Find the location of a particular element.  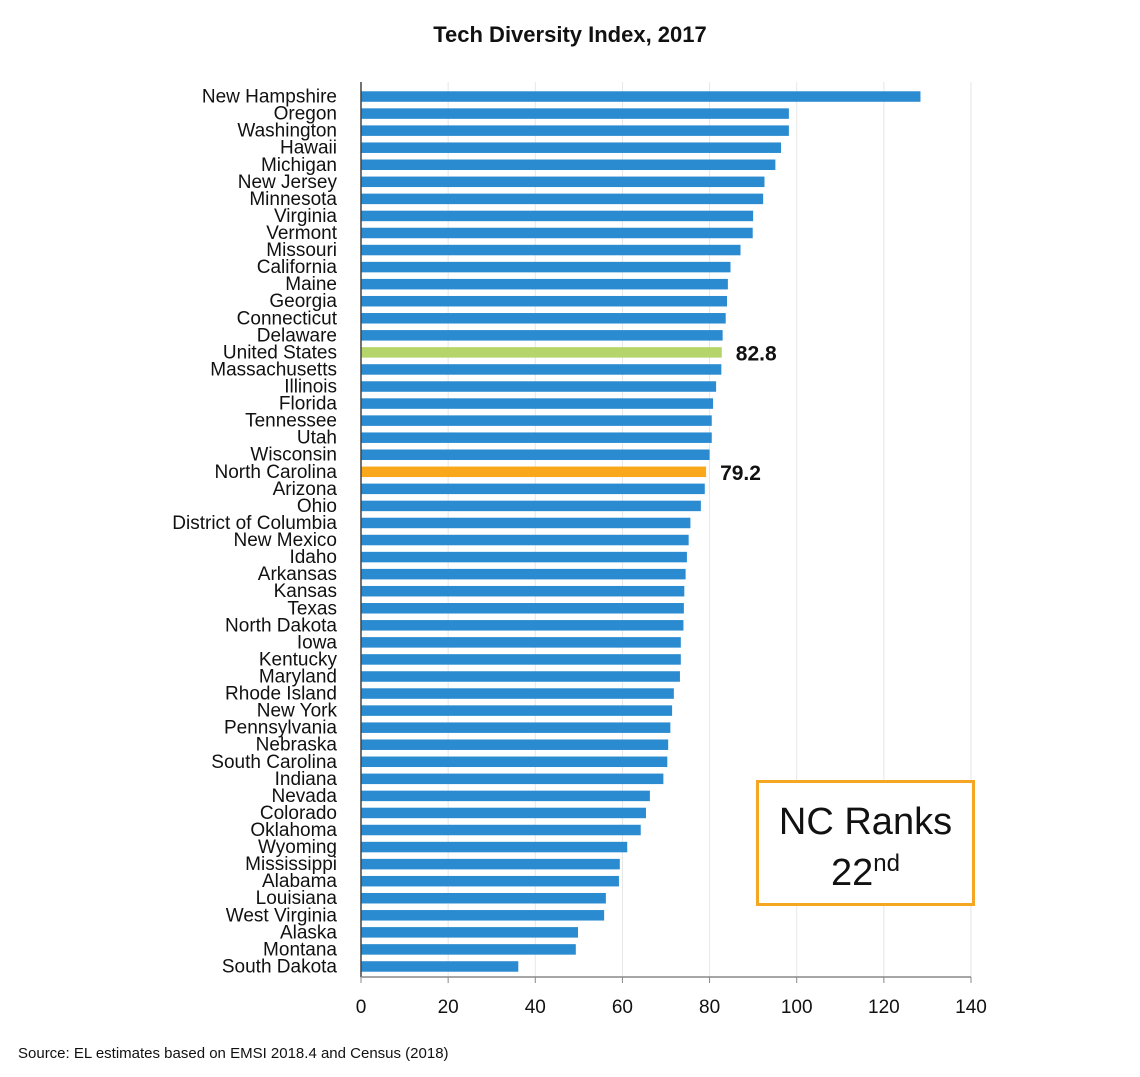

category-label: Missouri is located at coordinates (301, 250).